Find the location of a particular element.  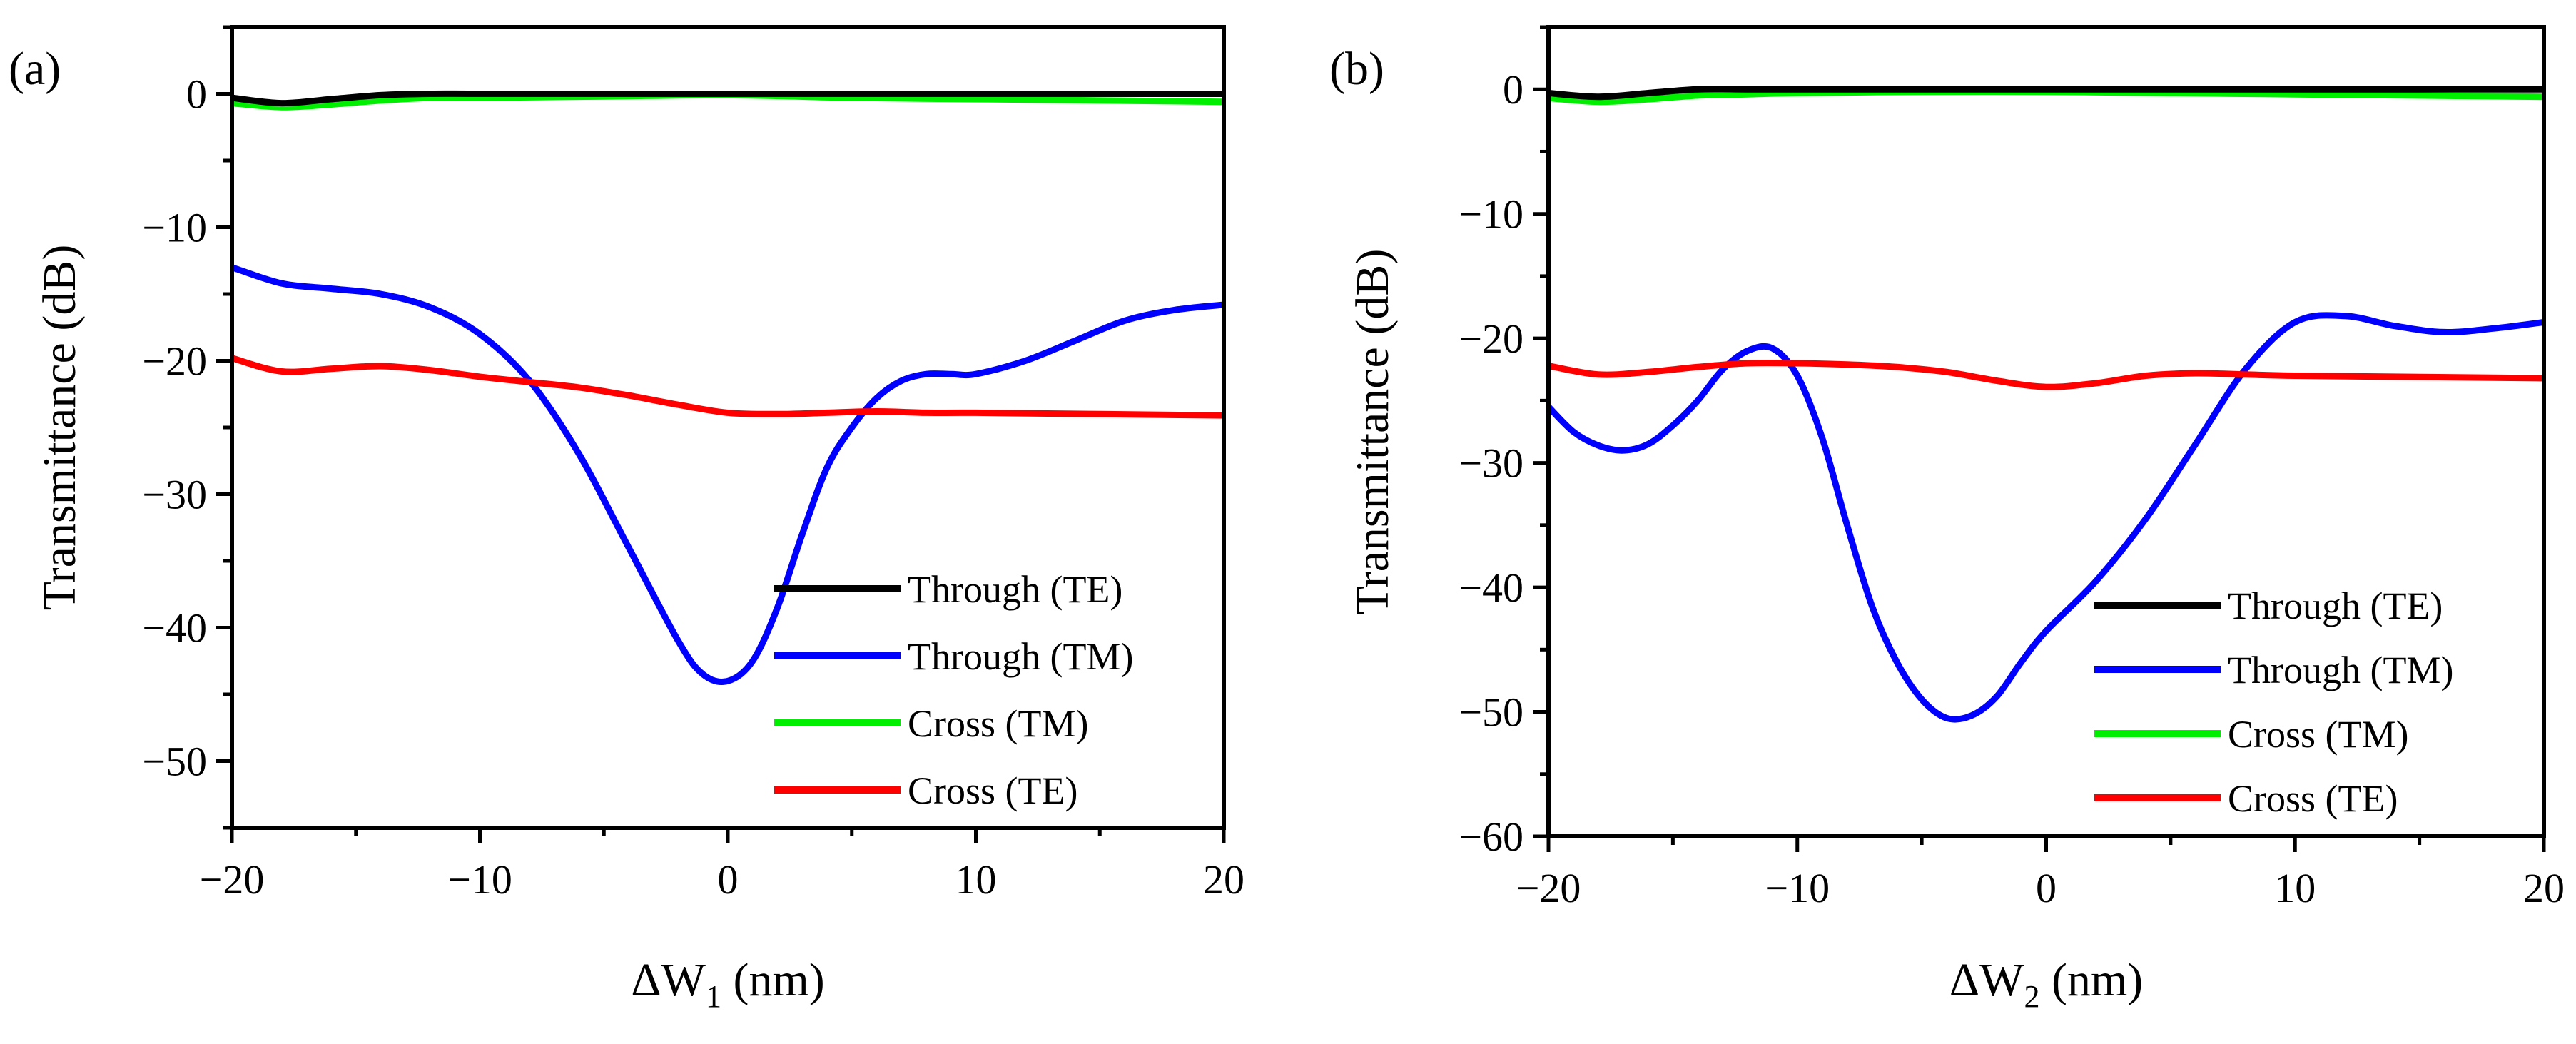

series-line-cross-tm is located at coordinates (2046, 97).